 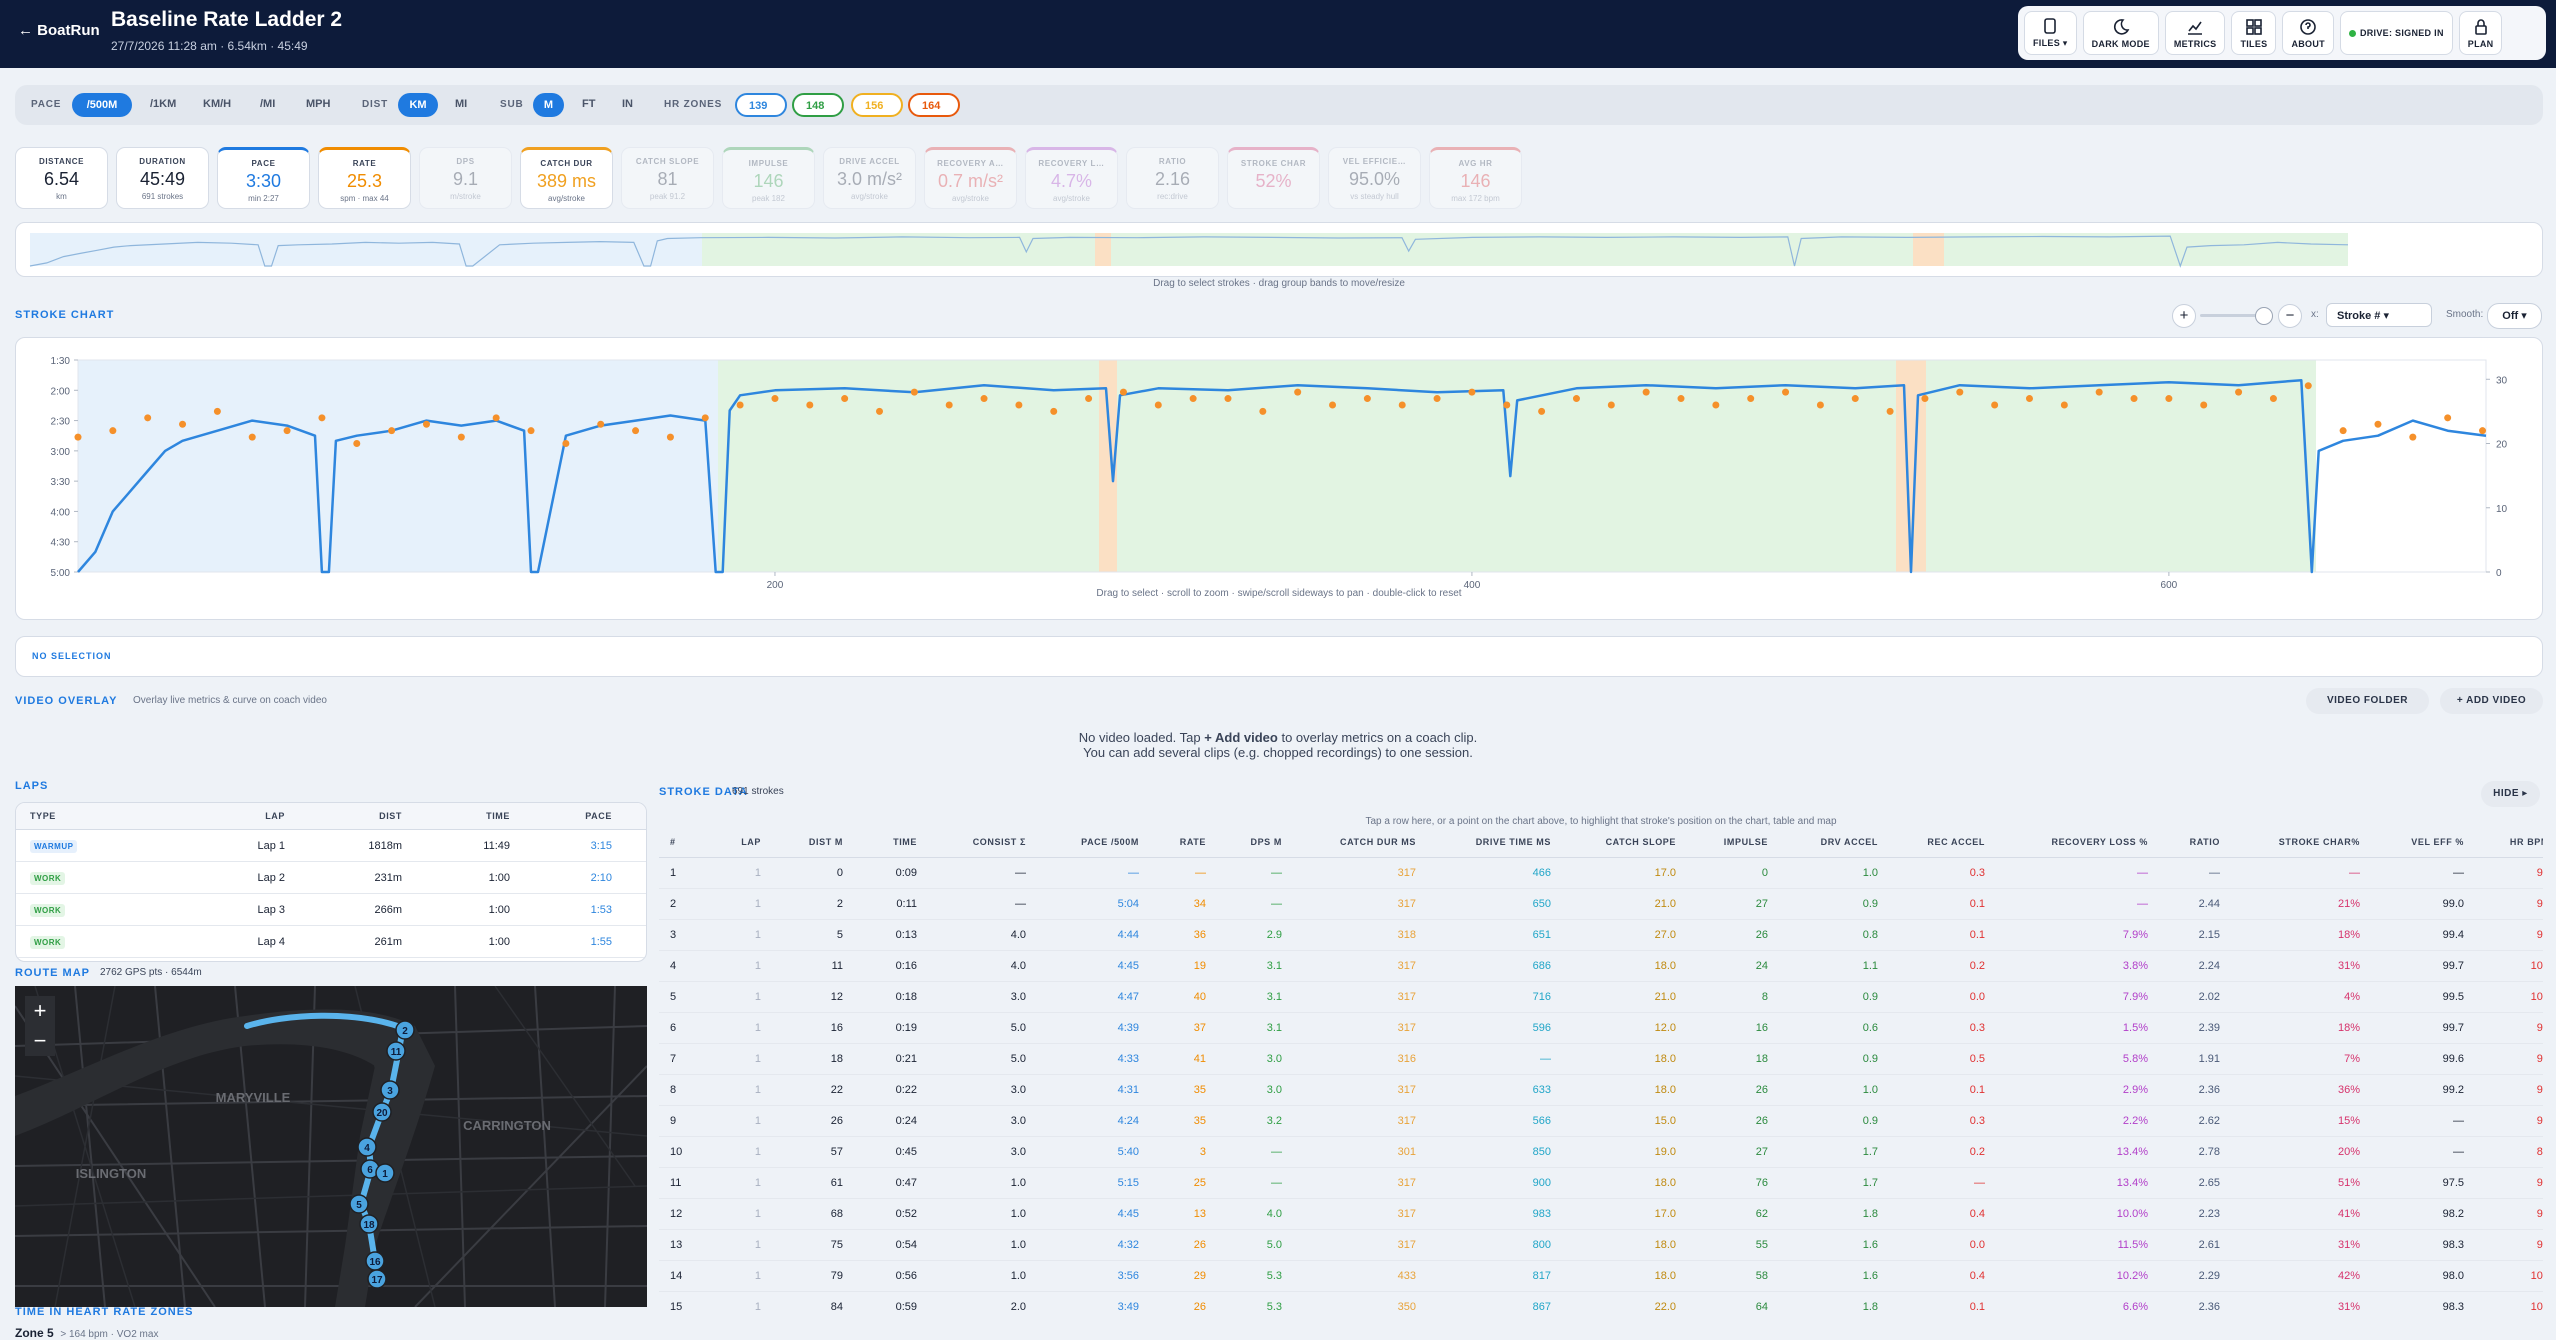 What do you see at coordinates (1941, 966) in the screenshot?
I see `stroke-cell: 0.2` at bounding box center [1941, 966].